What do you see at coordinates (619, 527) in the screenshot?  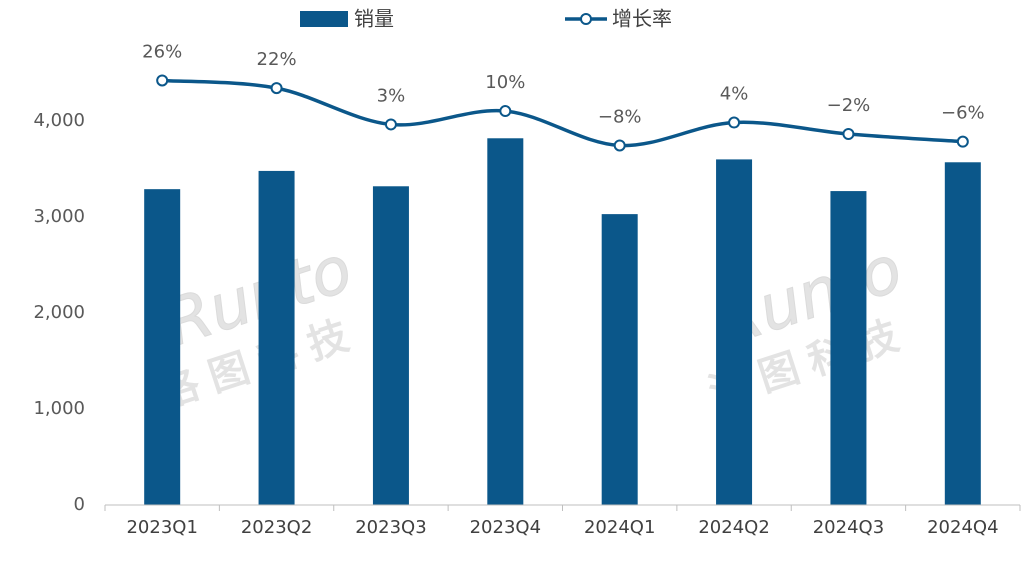 I see `x-tick-label: 2024Q1` at bounding box center [619, 527].